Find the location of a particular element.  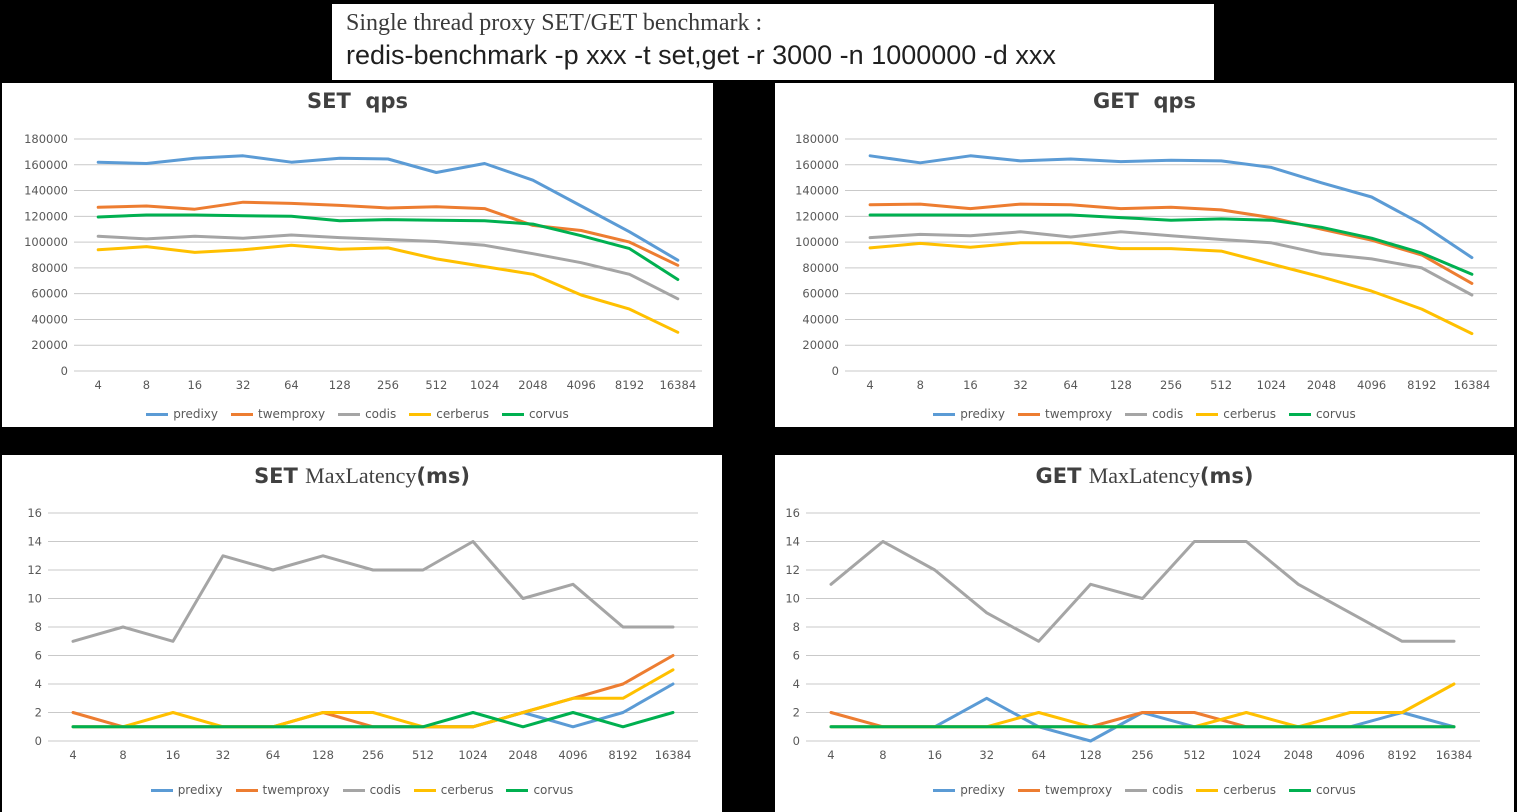

get-latency-legend: predixy twemproxy codis cerberus corvus is located at coordinates (1144, 790).